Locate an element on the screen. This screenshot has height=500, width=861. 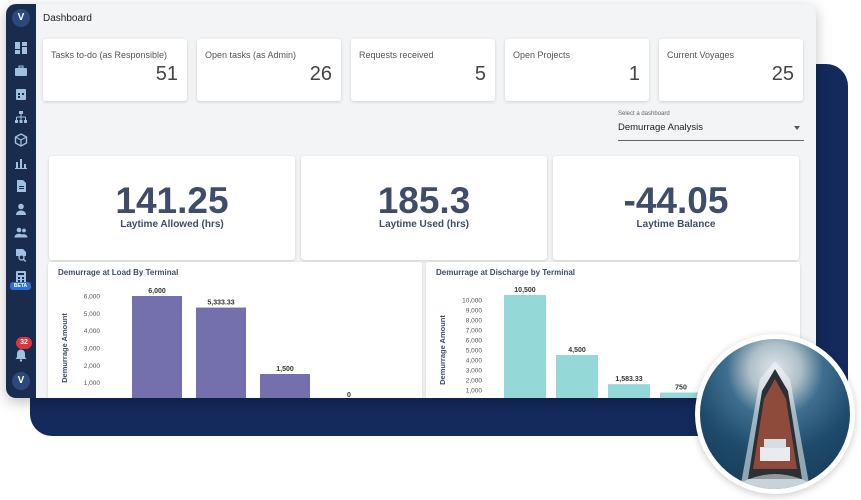
stat-card-current-voyages: Current Voyages 25 is located at coordinates (731, 70).